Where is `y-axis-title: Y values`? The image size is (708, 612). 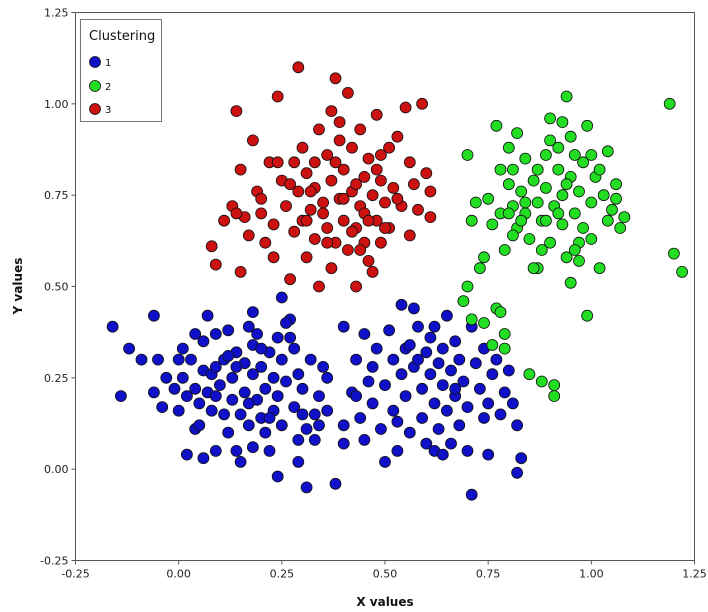
y-axis-title: Y values is located at coordinates (18, 287).